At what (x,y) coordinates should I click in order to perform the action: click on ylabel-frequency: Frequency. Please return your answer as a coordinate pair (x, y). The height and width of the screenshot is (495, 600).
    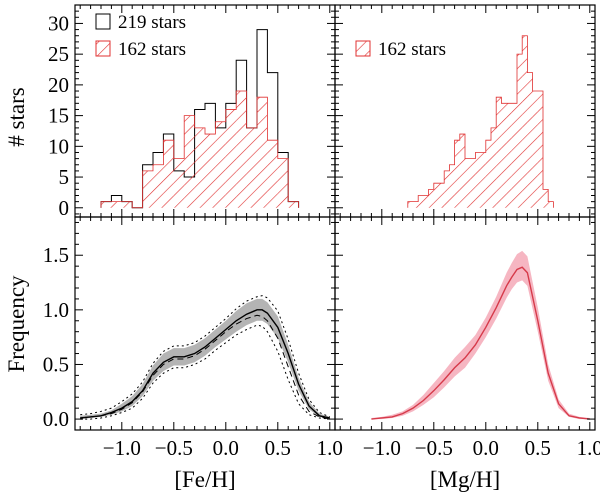
    Looking at the image, I should click on (16, 324).